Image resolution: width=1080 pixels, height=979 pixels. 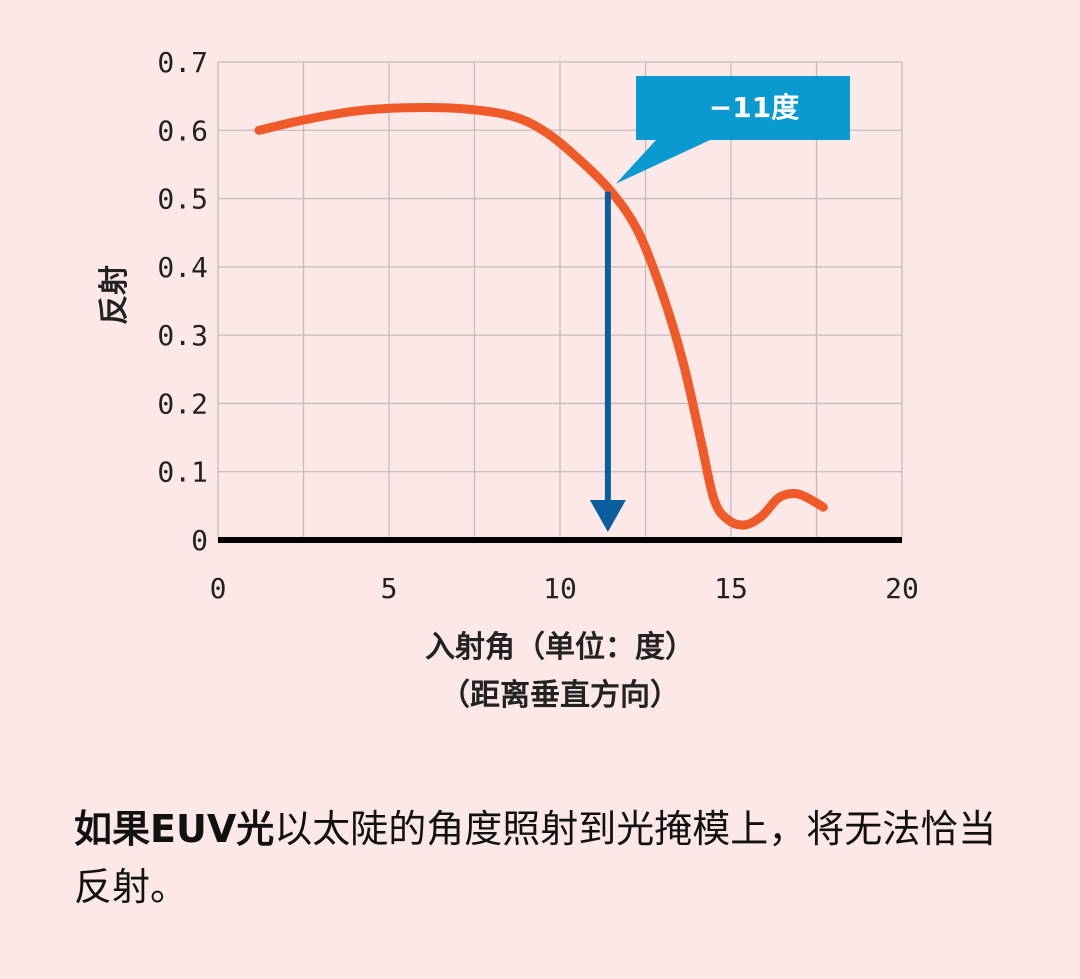 I want to click on caption-text: 如果EUV光以太陡的角度照射到光掩模上，将无法恰当反射。, so click(x=544, y=858).